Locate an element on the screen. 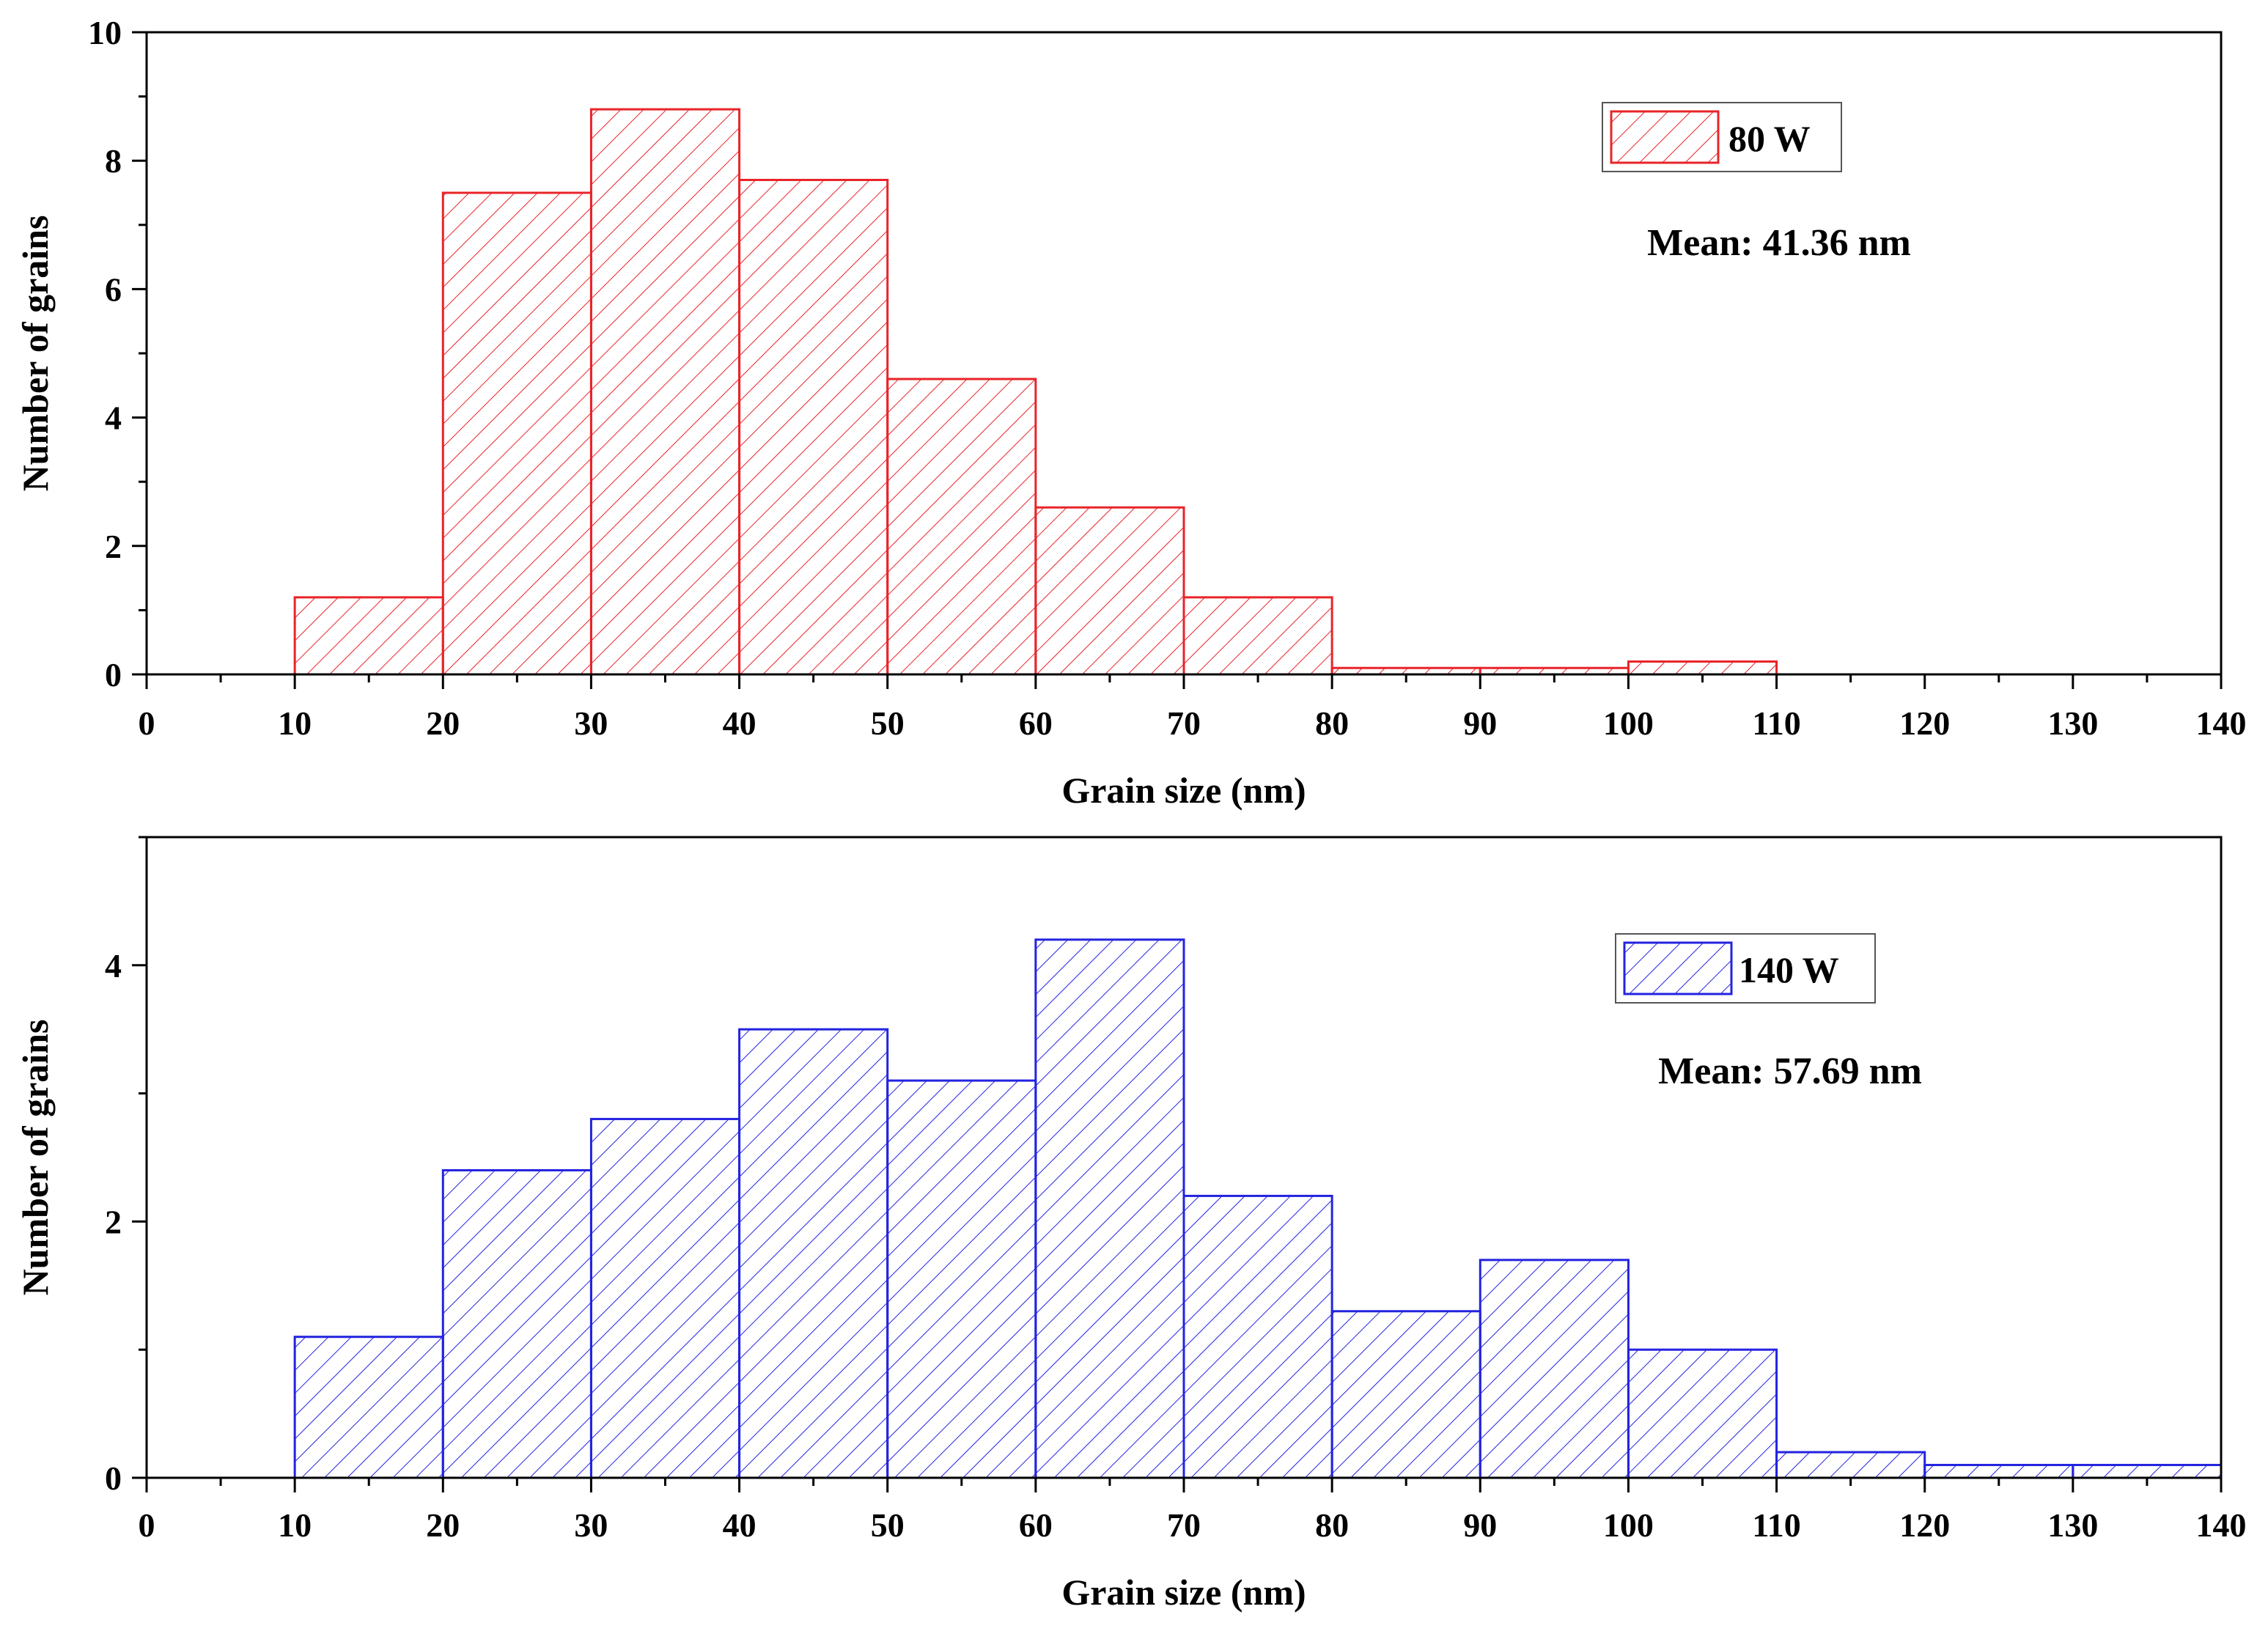  y-tick-label: 10 is located at coordinates (105, 32).